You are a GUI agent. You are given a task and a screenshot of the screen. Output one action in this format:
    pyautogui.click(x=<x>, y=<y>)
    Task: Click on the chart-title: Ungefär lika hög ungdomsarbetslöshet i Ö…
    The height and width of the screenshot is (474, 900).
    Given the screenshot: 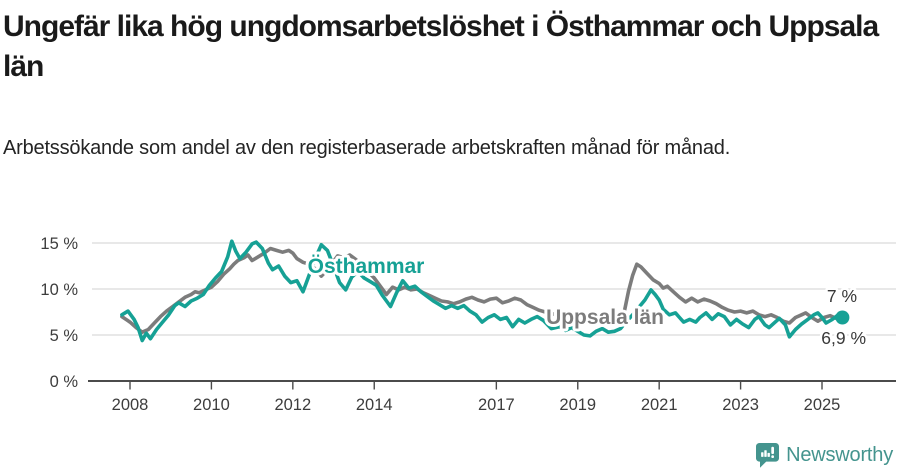 What is the action you would take?
    pyautogui.click(x=441, y=46)
    